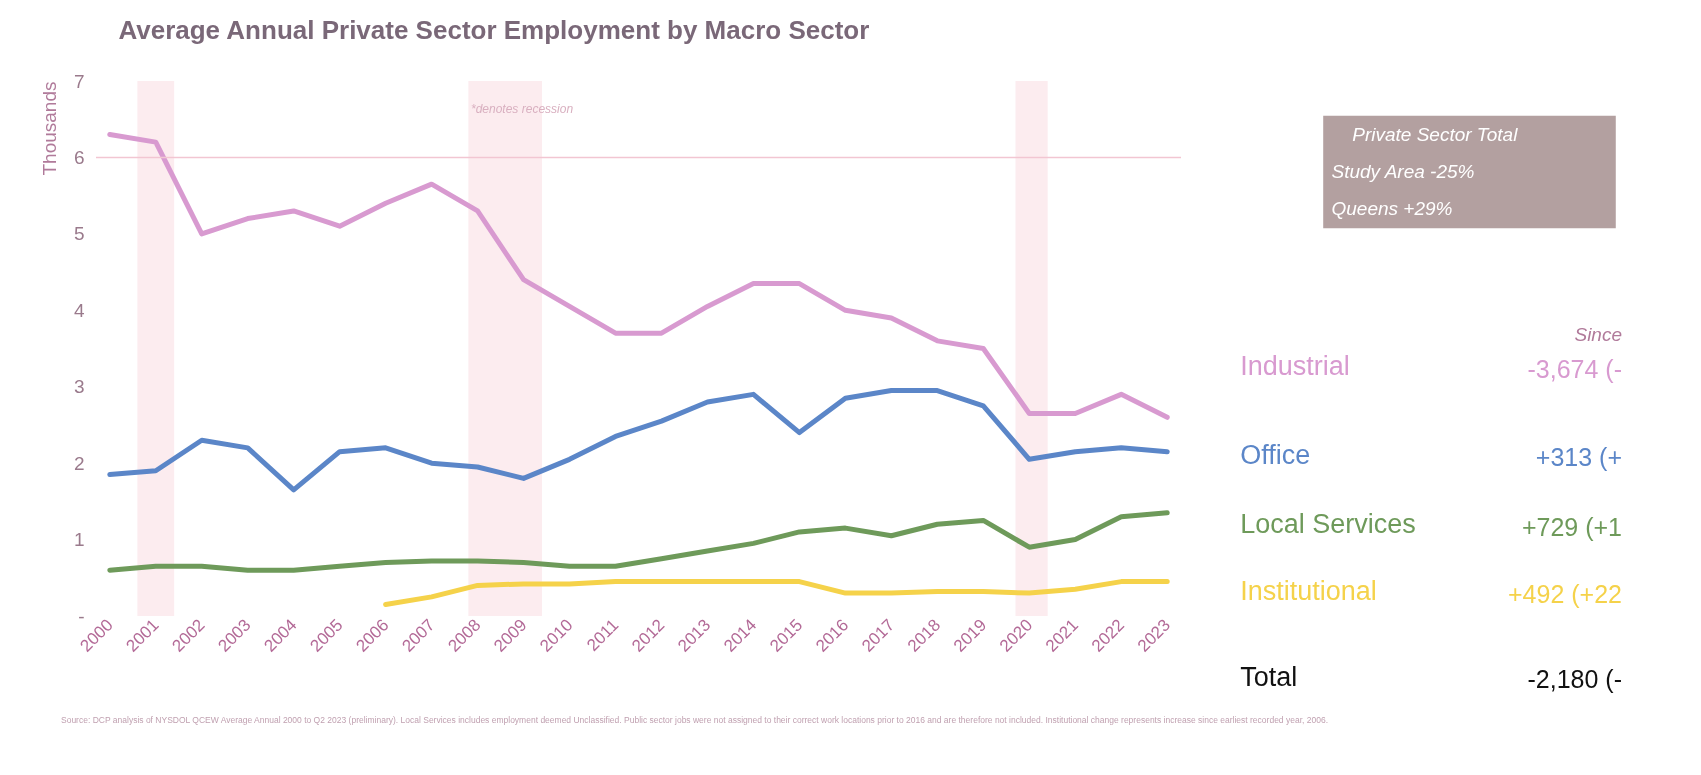 This screenshot has height=775, width=1701. Describe the element at coordinates (1403, 171) in the screenshot. I see `text: Study Area -25%` at that location.